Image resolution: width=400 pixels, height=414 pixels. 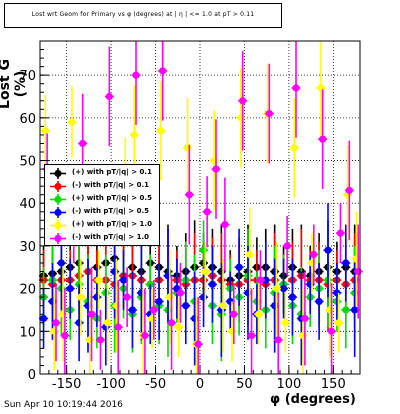 I want to click on y-tick-label: 30, so click(x=27, y=247).